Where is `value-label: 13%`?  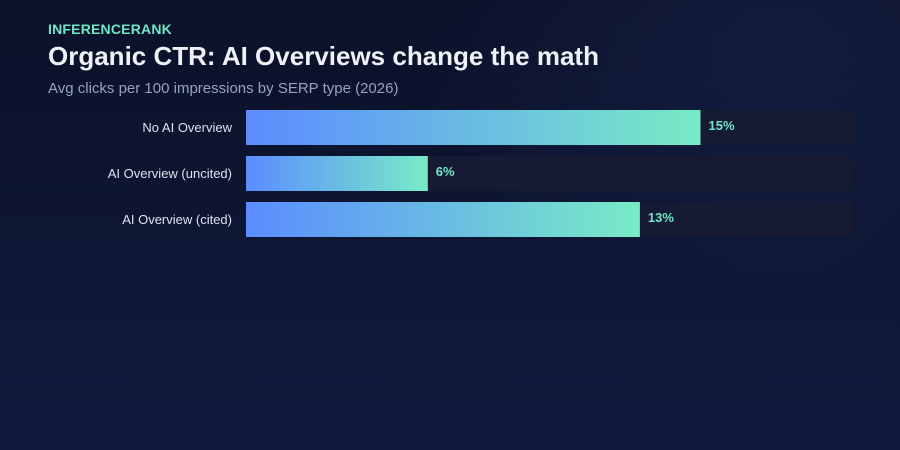 value-label: 13% is located at coordinates (661, 217).